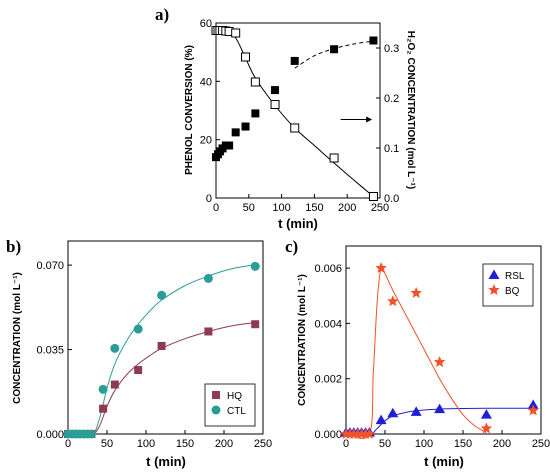 Image resolution: width=550 pixels, height=473 pixels. I want to click on y-tick-label: 0.035, so click(50, 351).